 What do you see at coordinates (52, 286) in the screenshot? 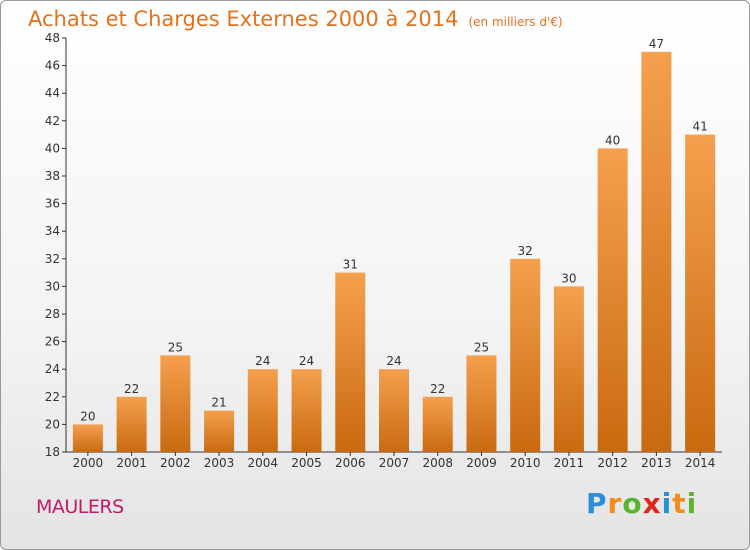
I see `y-tick-label: 30` at bounding box center [52, 286].